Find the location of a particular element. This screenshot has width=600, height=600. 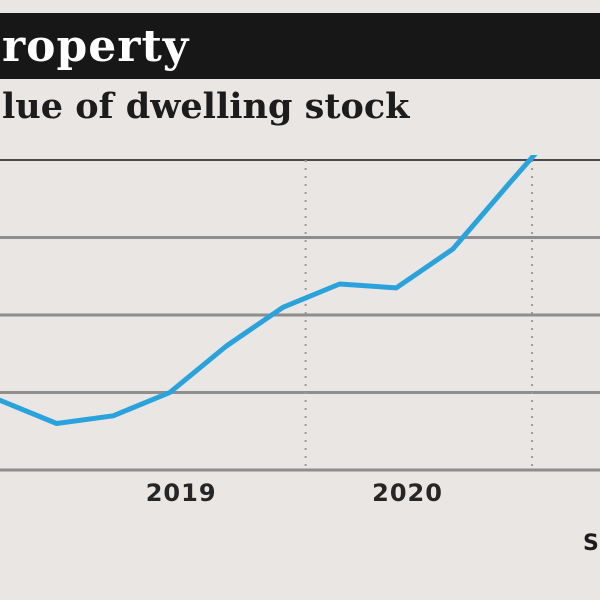

x-tick-label: 2019 is located at coordinates (181, 493).